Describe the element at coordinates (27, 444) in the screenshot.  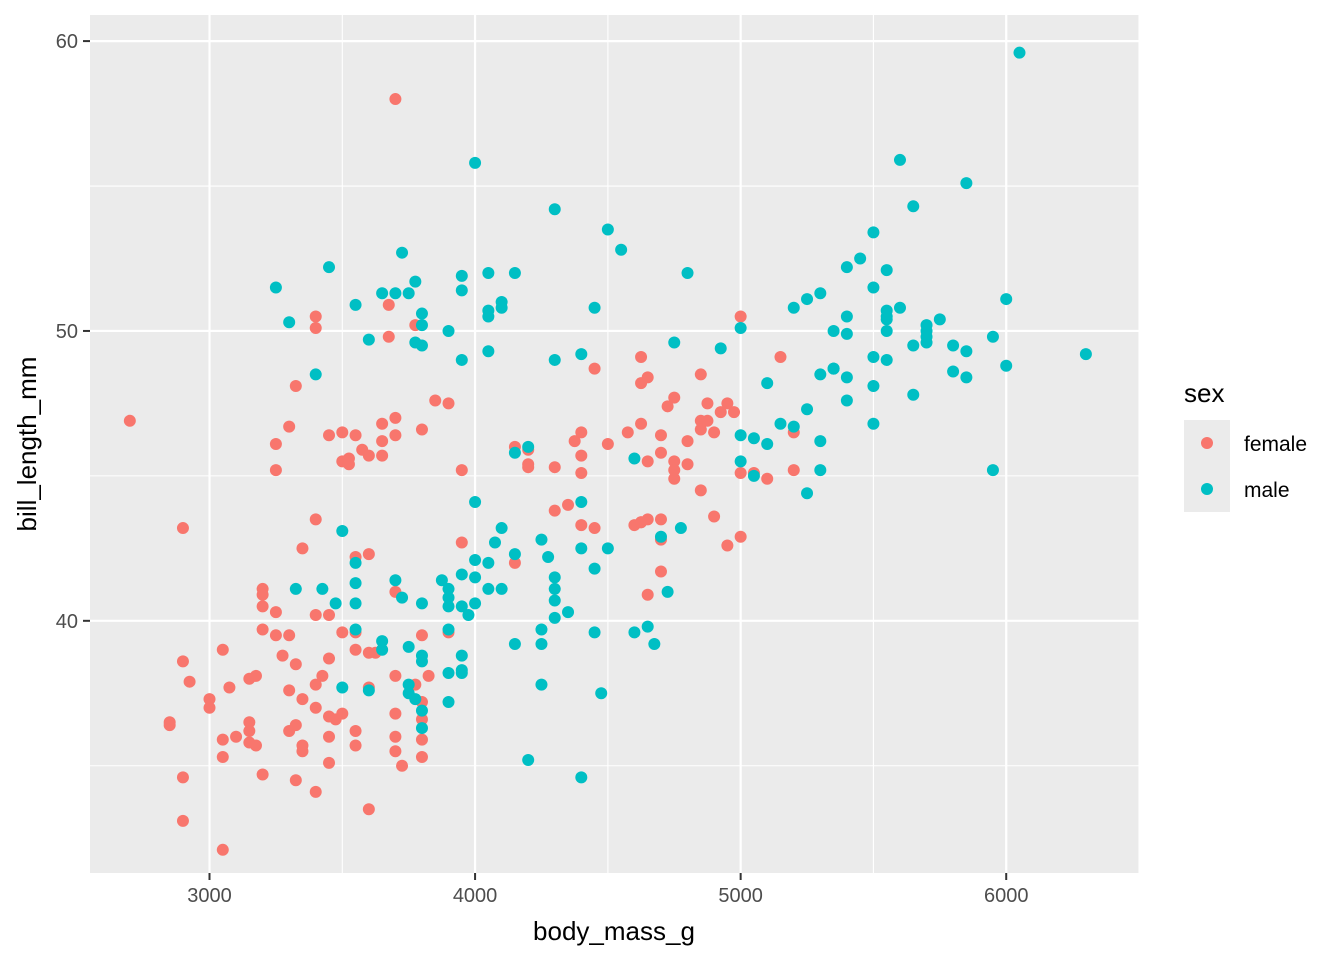
I see `y-axis-title: bill_length_mm` at that location.